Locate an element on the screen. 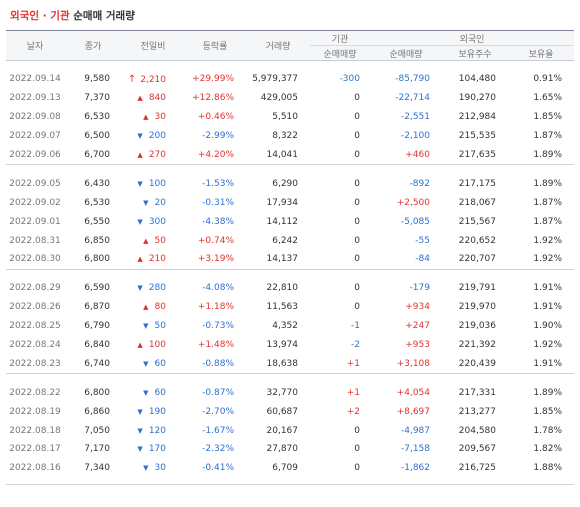 Image resolution: width=580 pixels, height=507 pixels. cell-holdings: 217,331 is located at coordinates (477, 392).